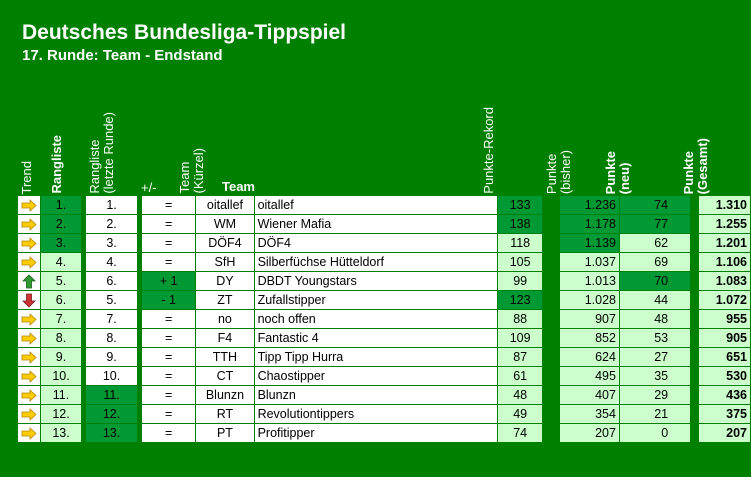 The image size is (751, 477). I want to click on page-subtitle: 17. Runde: Team - Endstand, so click(122, 55).